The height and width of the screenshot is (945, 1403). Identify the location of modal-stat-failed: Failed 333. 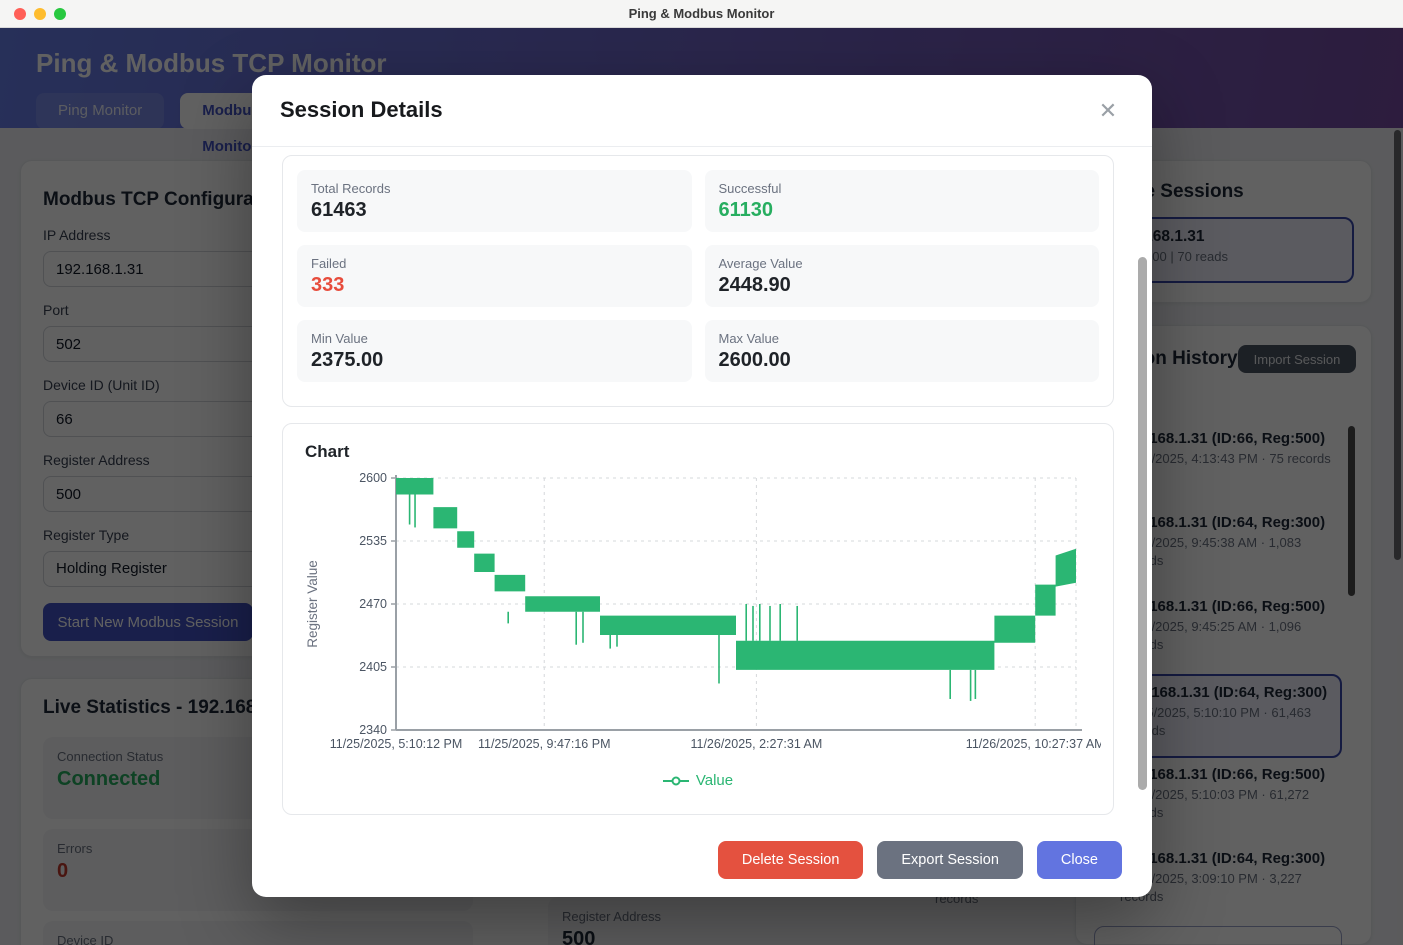
(494, 276).